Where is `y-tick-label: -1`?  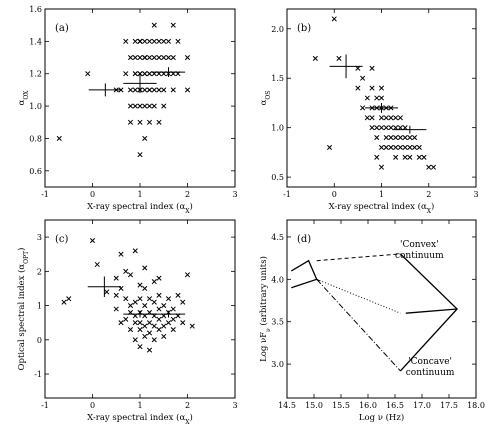 y-tick-label: -1 is located at coordinates (38, 374).